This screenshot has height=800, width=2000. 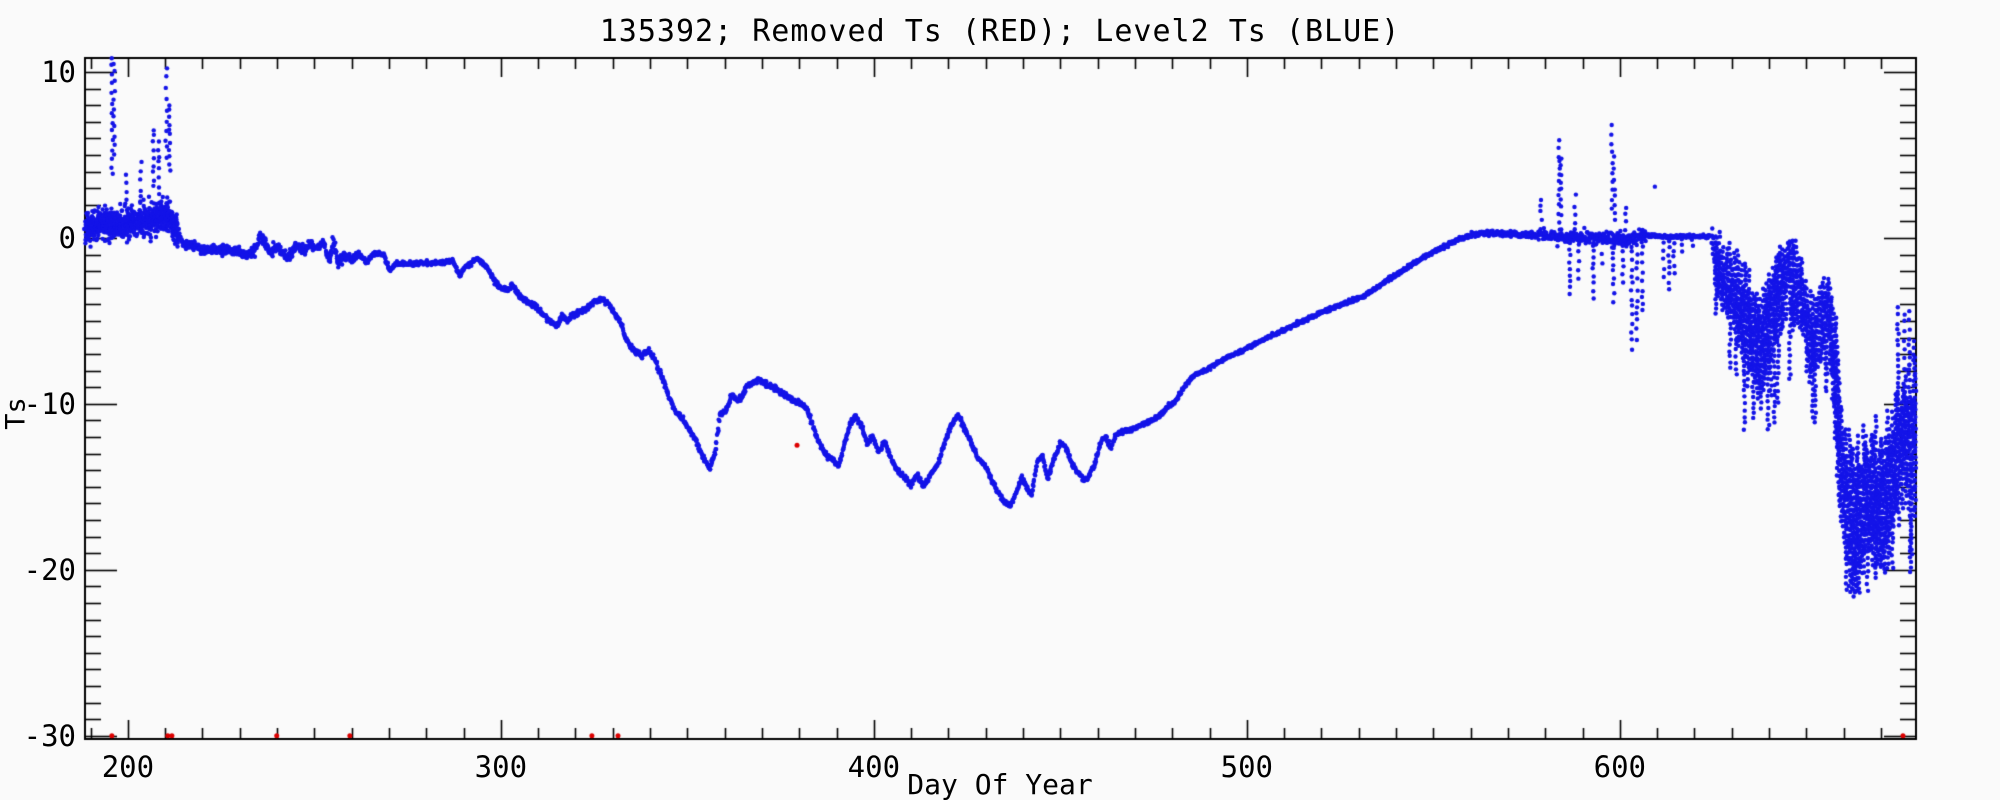 I want to click on y-tick-label: -30, so click(x=49, y=735).